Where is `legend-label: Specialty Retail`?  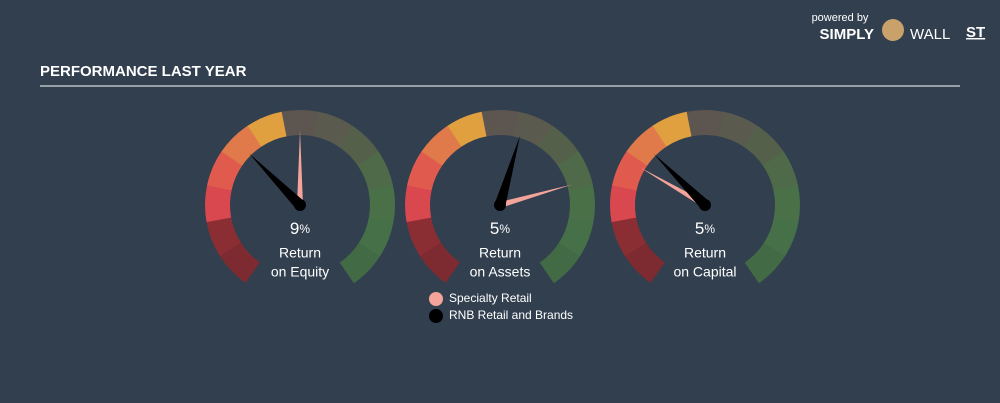
legend-label: Specialty Retail is located at coordinates (490, 298).